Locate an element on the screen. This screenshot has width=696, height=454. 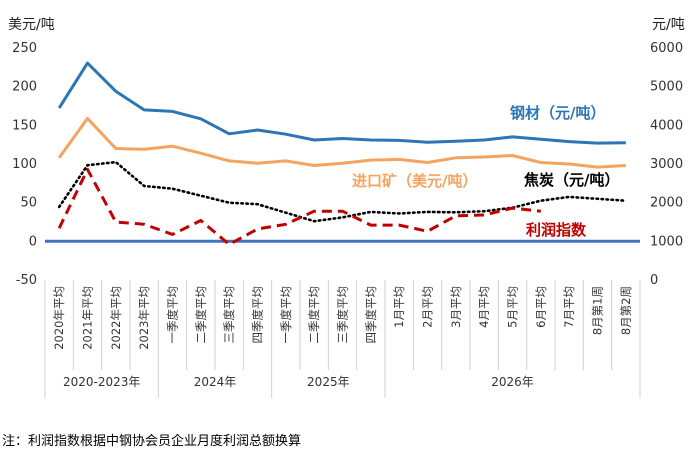
category-tick-label: 1月平均 is located at coordinates (399, 307).